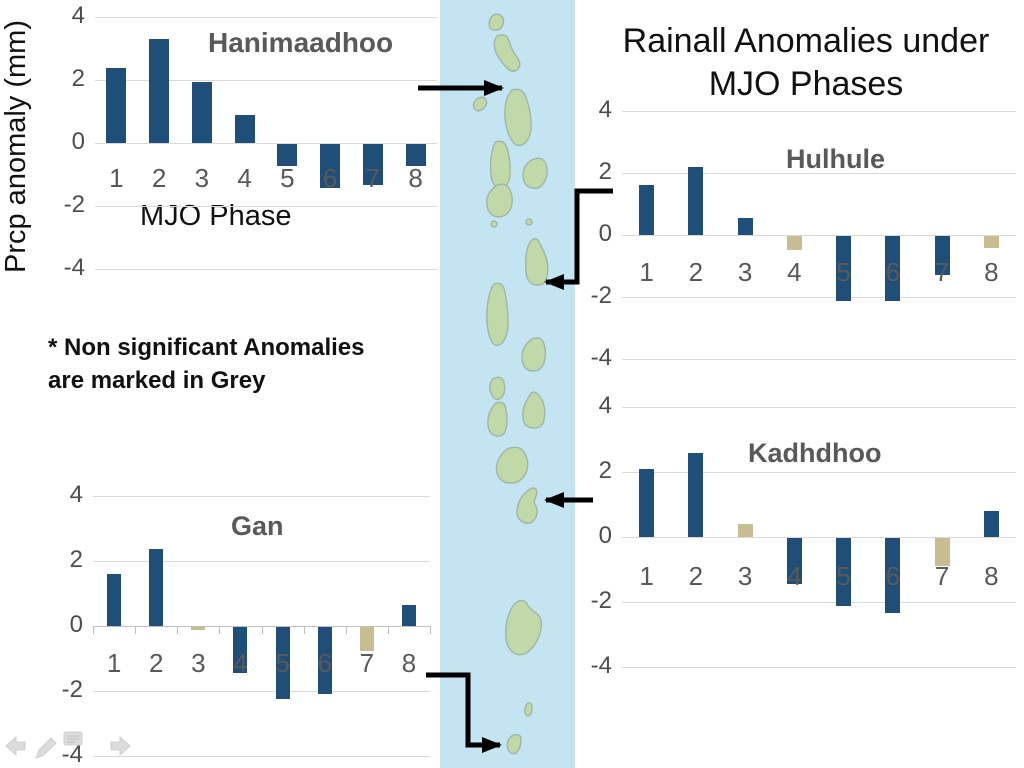  What do you see at coordinates (202, 178) in the screenshot?
I see `xtick-hanimaadhoo-3: 3` at bounding box center [202, 178].